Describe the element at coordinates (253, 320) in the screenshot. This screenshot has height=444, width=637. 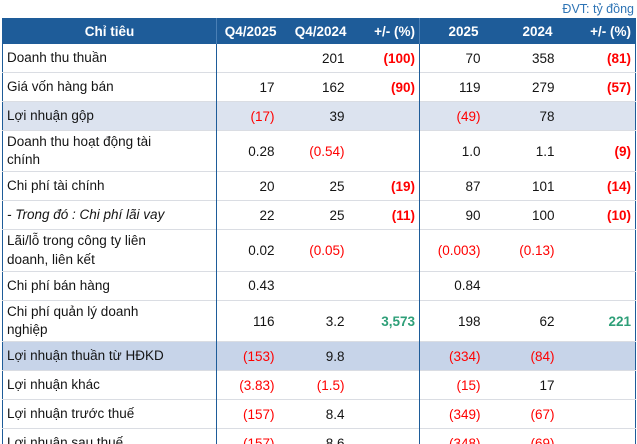
I see `value-cell: 116` at that location.